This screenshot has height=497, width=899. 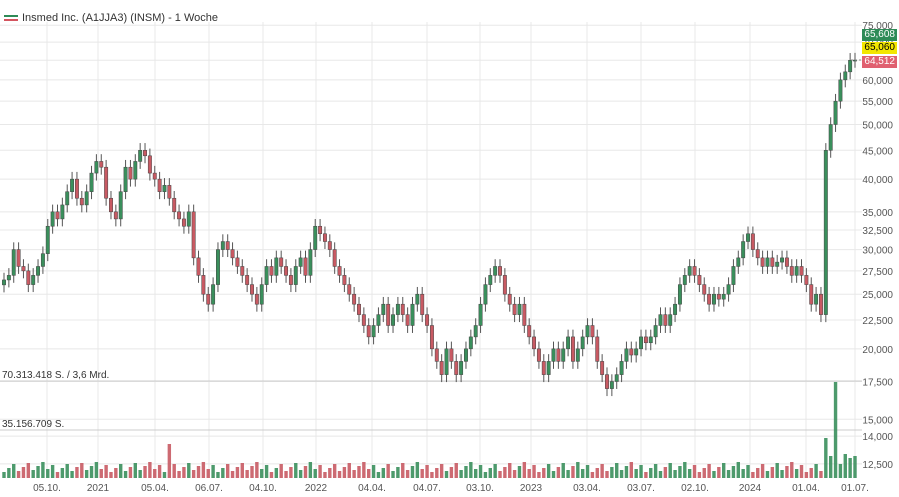 I want to click on price-tag-low: 64,512, so click(x=879, y=62).